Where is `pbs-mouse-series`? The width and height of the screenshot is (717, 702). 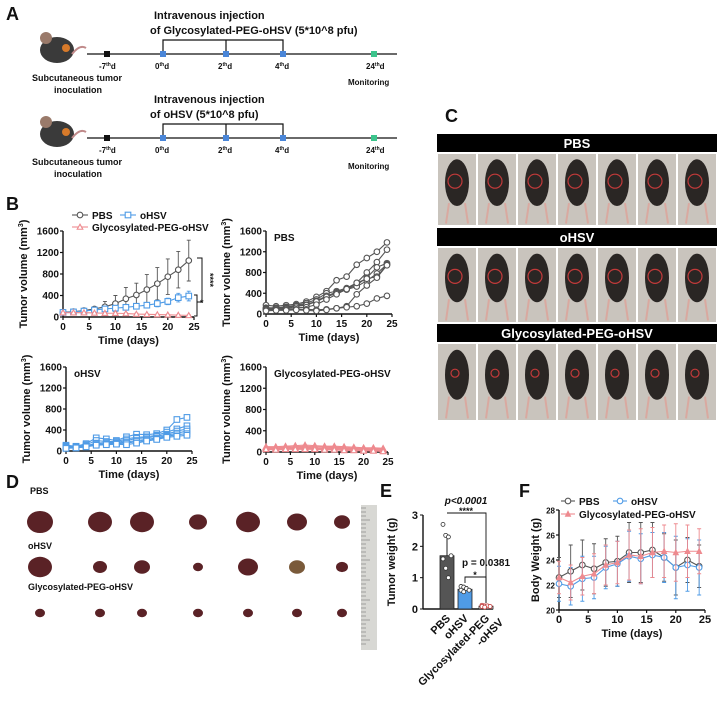 pbs-mouse-series is located at coordinates (326, 303).